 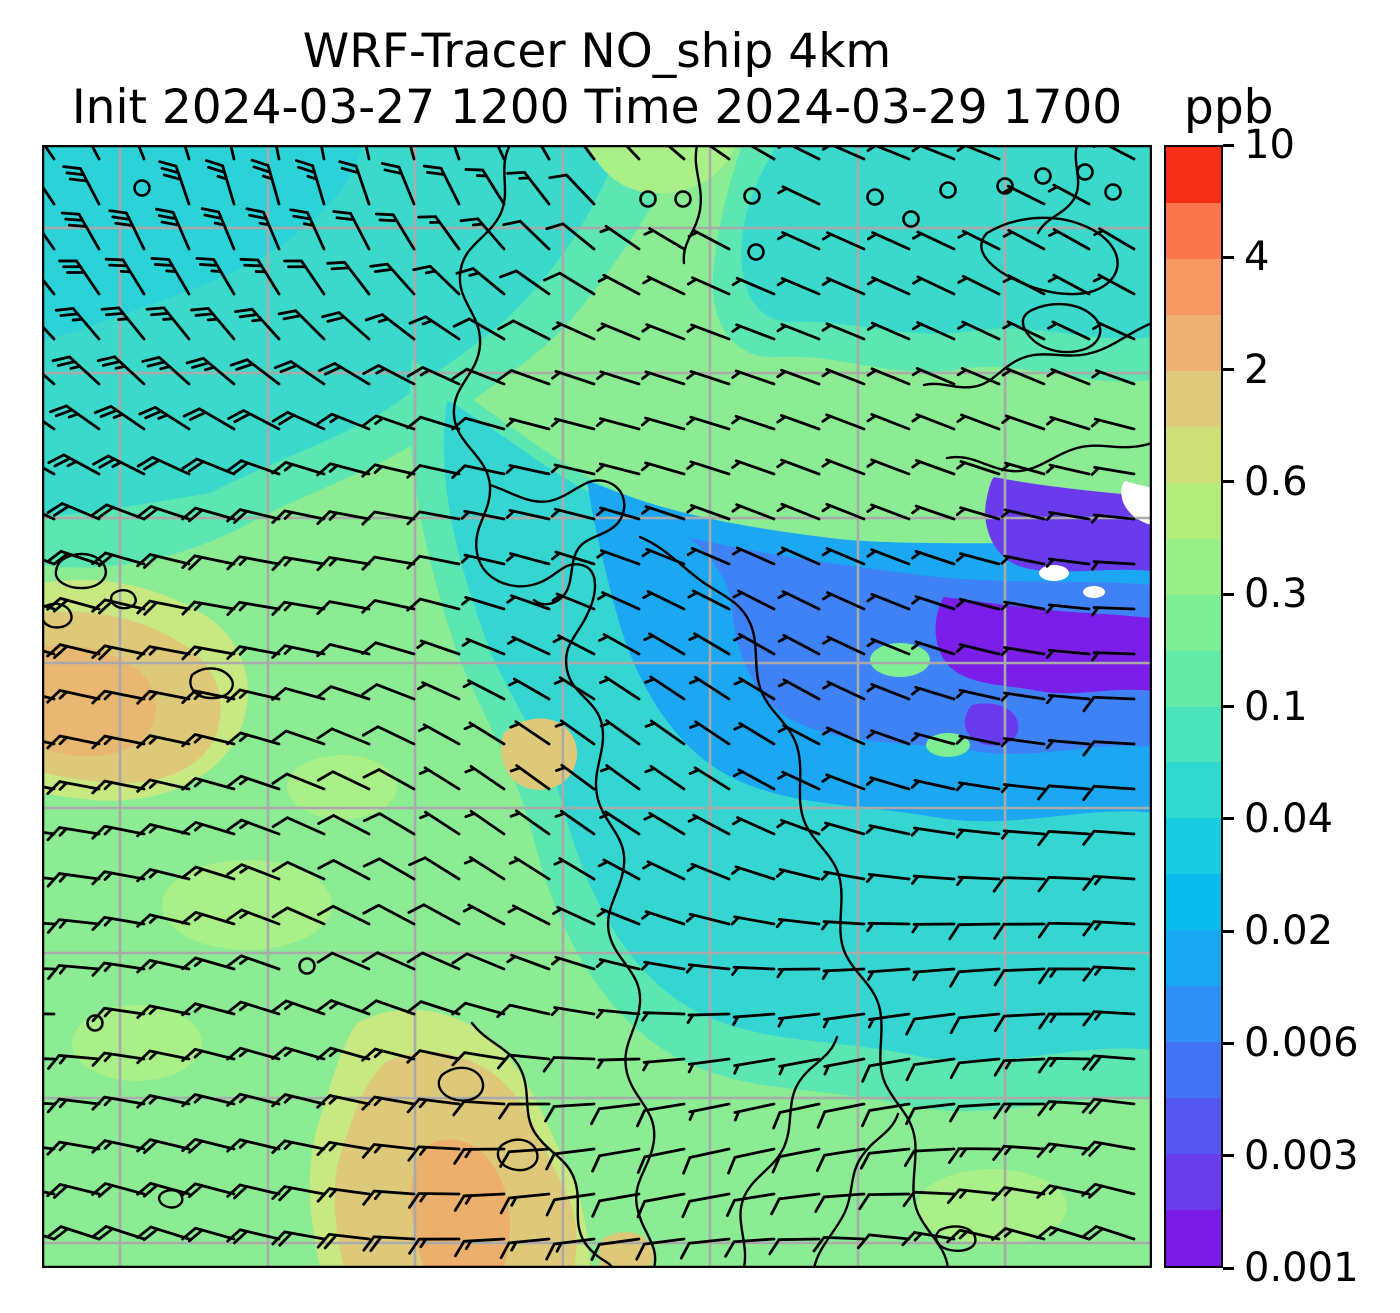 I want to click on units-label: ppb, so click(x=1229, y=107).